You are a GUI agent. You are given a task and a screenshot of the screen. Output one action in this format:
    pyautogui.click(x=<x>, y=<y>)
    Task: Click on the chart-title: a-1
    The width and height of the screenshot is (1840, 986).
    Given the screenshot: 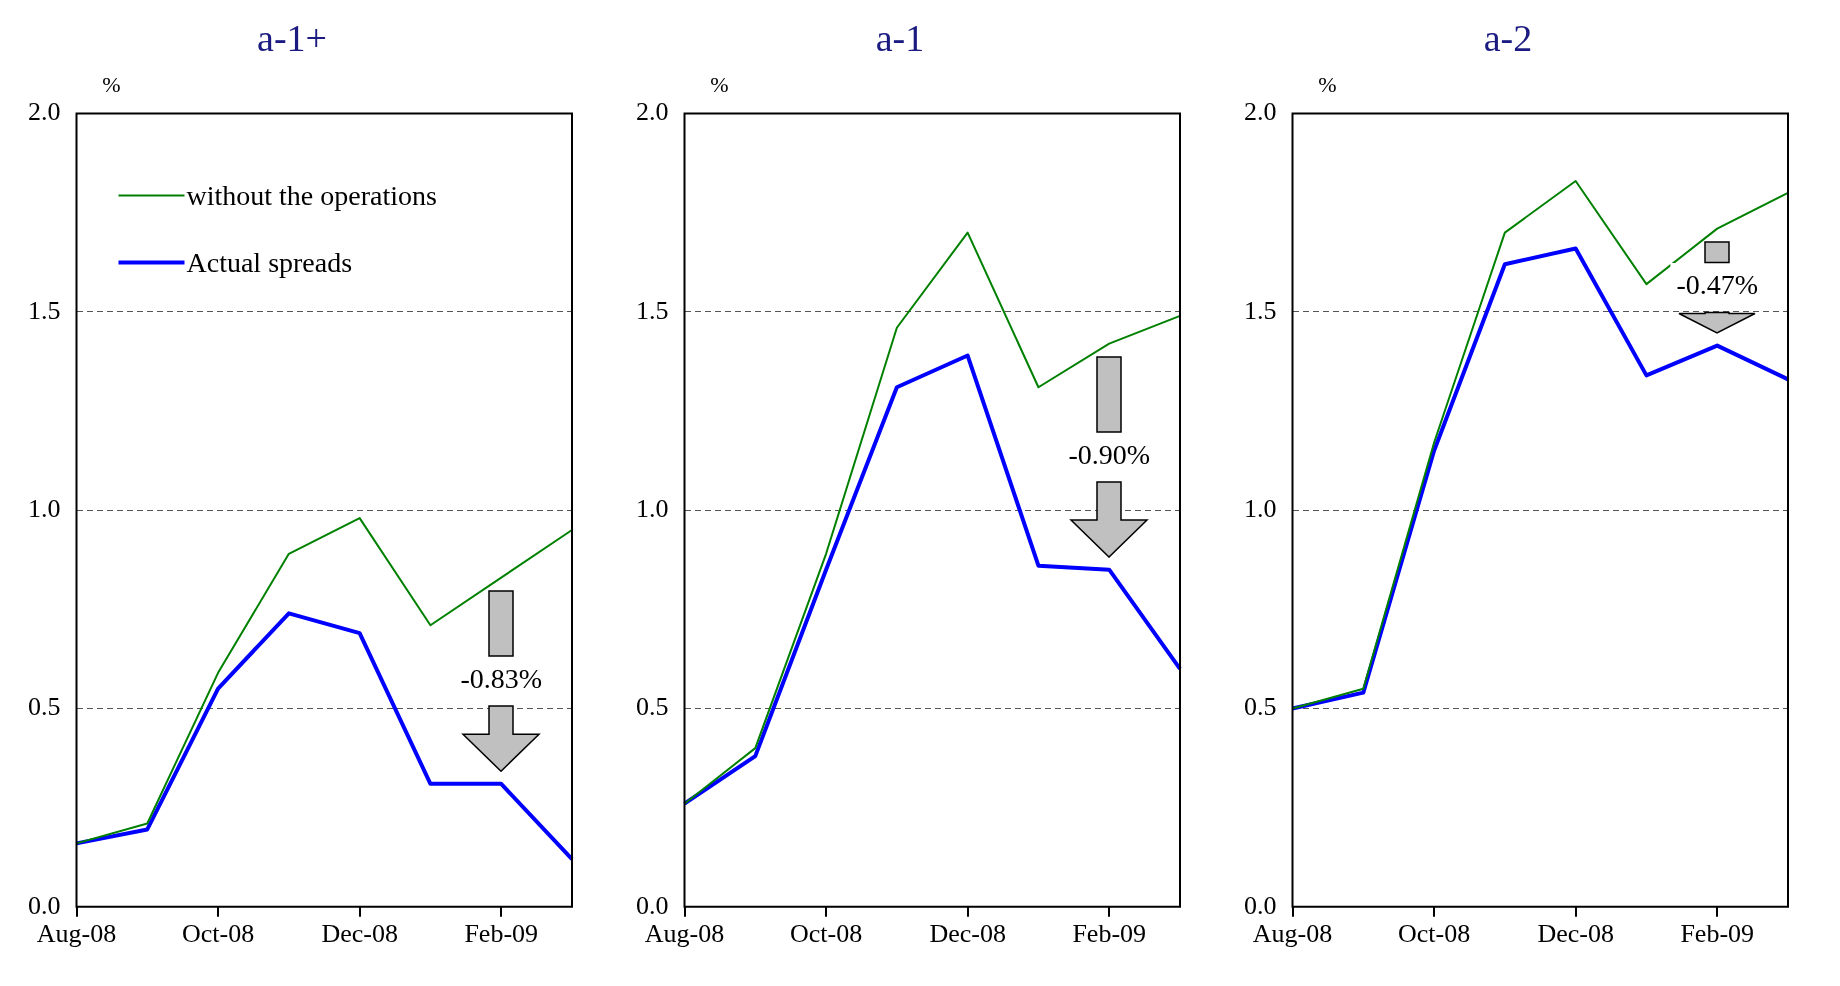 What is the action you would take?
    pyautogui.click(x=900, y=37)
    